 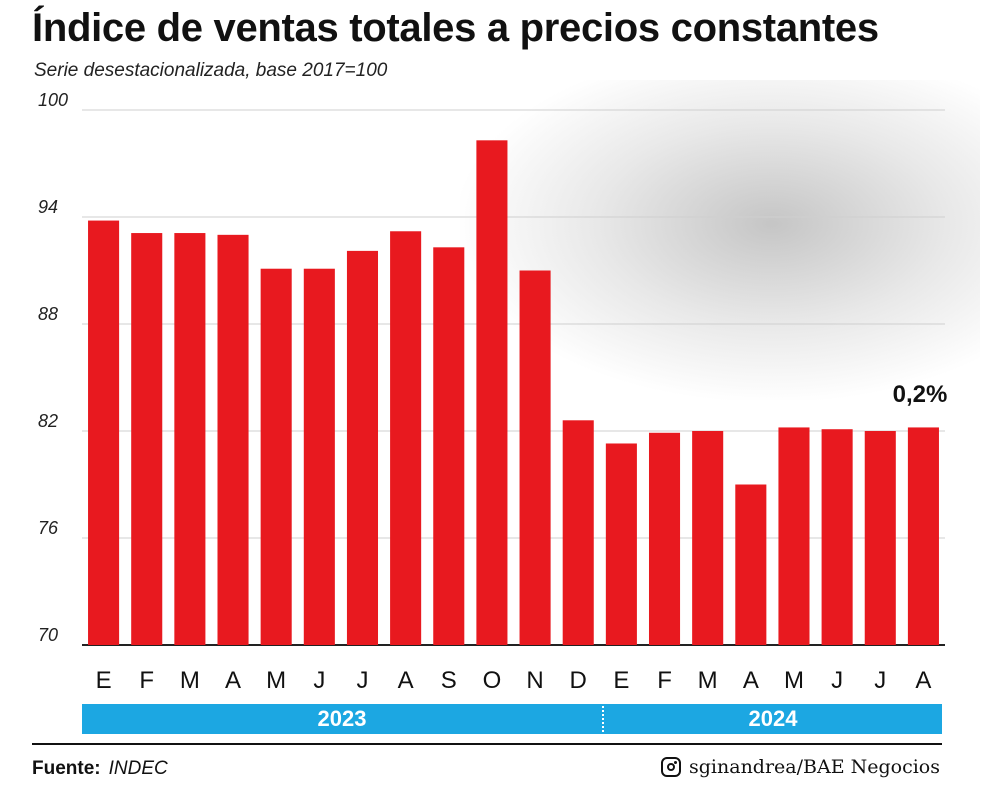 I want to click on source-label: Fuente:, so click(x=66, y=768).